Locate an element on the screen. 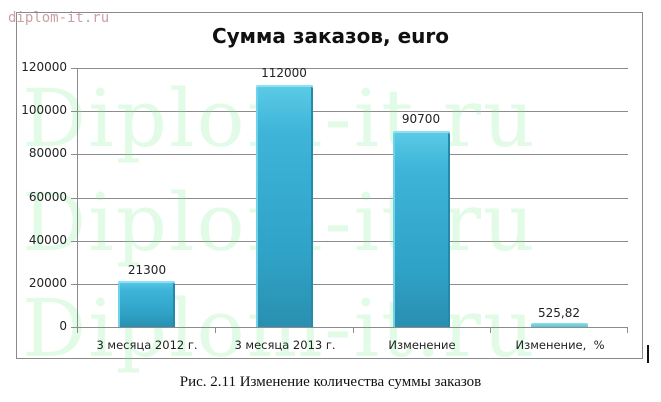  data-label: 525,82 is located at coordinates (559, 313).